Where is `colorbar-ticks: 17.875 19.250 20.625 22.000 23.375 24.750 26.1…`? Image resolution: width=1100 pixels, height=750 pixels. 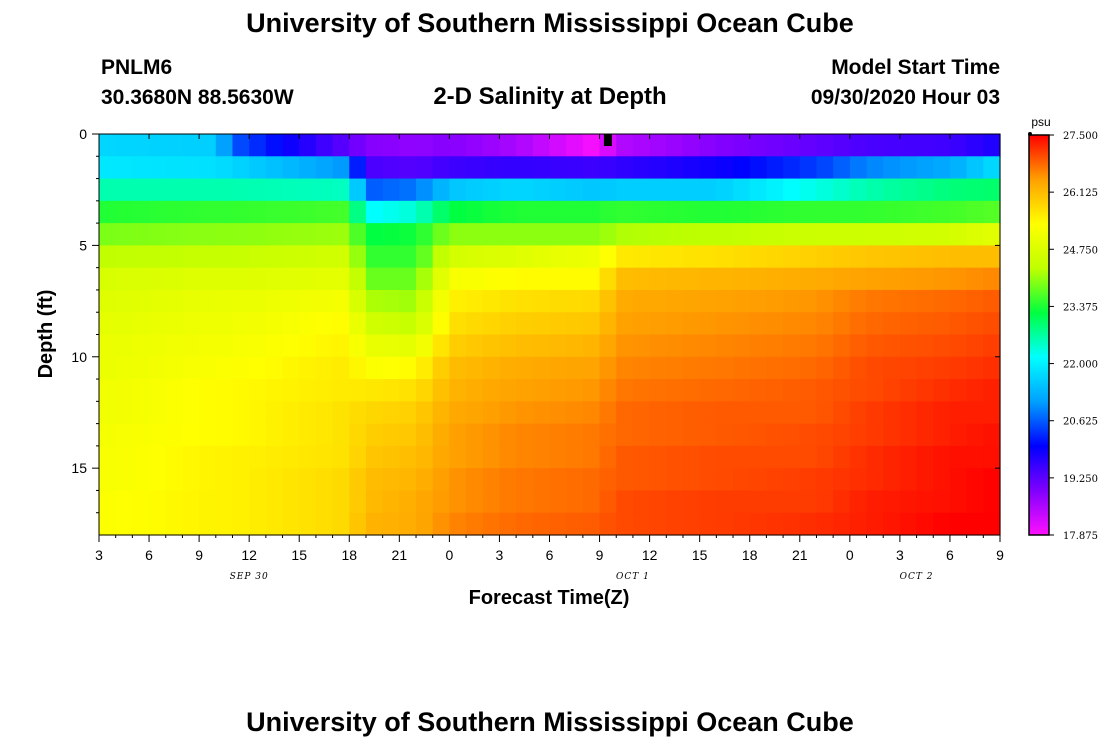 colorbar-ticks: 17.875 19.250 20.625 22.000 23.375 24.750 26.1… is located at coordinates (1063, 336).